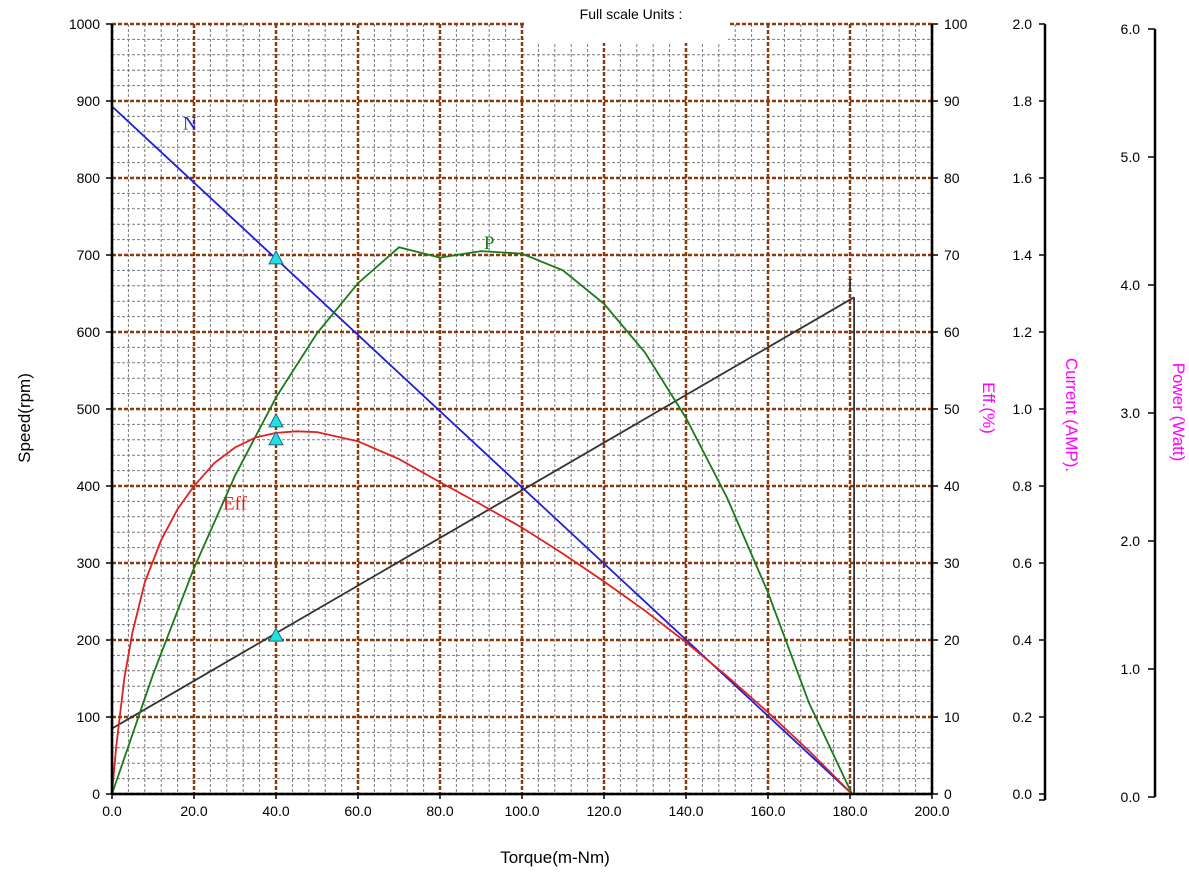 Image resolution: width=1189 pixels, height=873 pixels. I want to click on speed-tick-label: 600, so click(89, 332).